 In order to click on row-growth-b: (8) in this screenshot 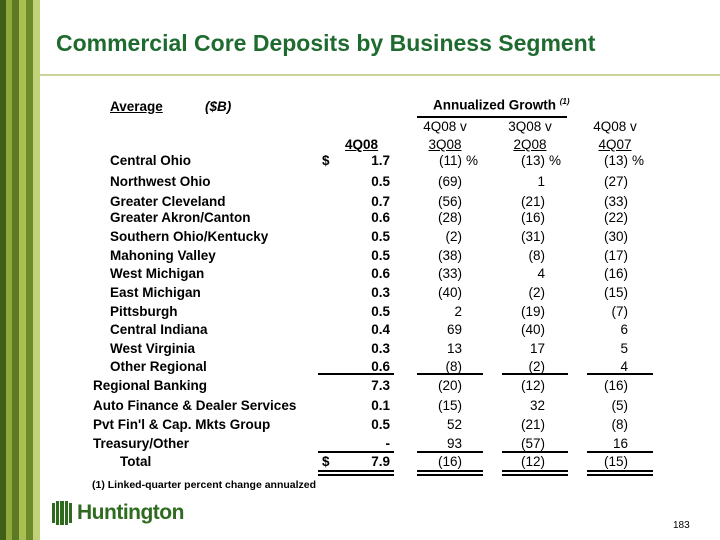, I will do `click(537, 255)`.